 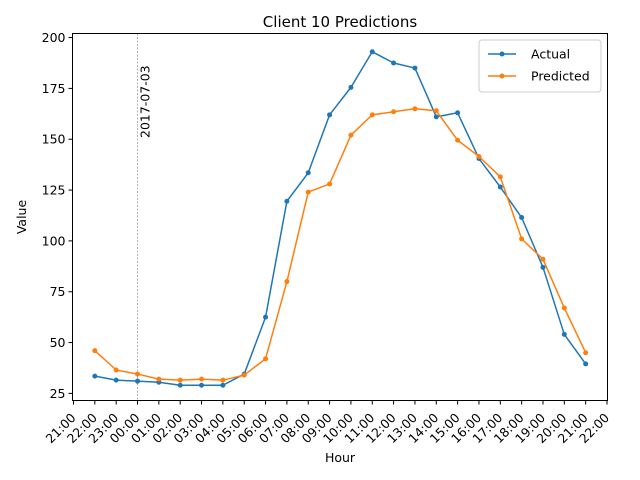 What do you see at coordinates (58, 291) in the screenshot?
I see `y-tick-label-75: 75` at bounding box center [58, 291].